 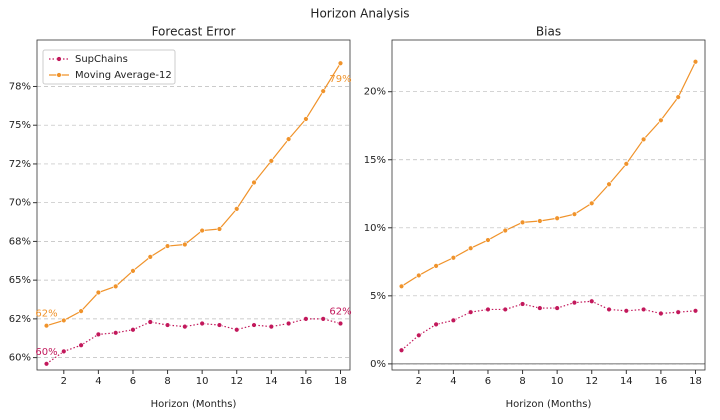 What do you see at coordinates (375, 92) in the screenshot?
I see `y-tick-label: 20%` at bounding box center [375, 92].